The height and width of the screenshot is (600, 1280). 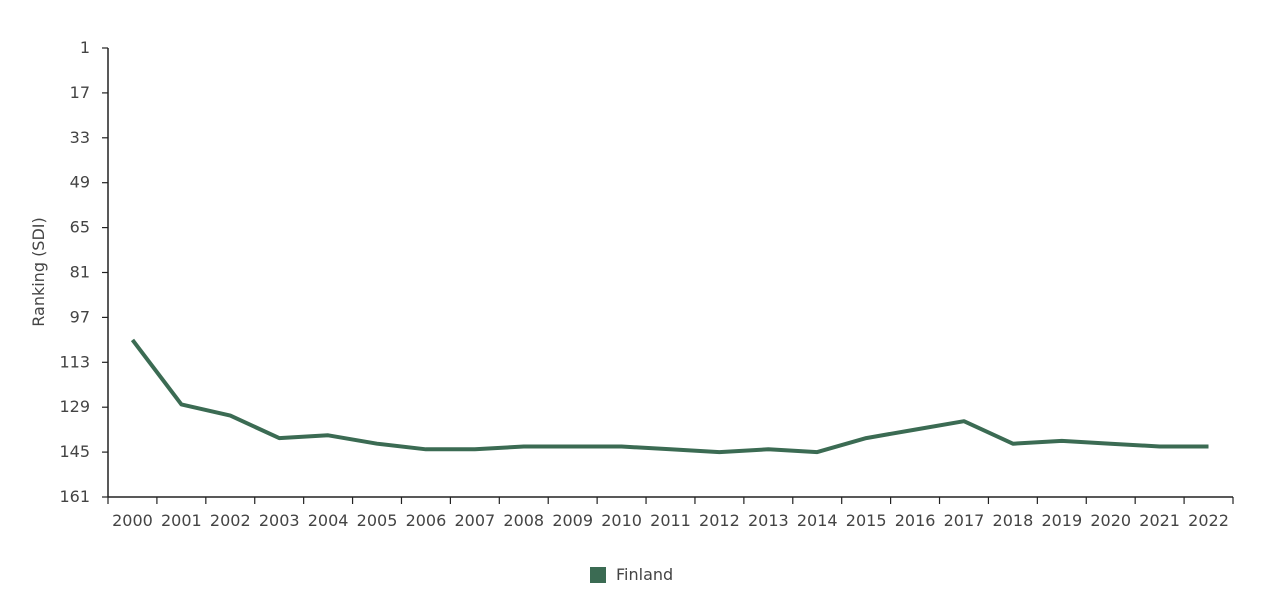 I want to click on x-tick-label: 2016, so click(x=915, y=520).